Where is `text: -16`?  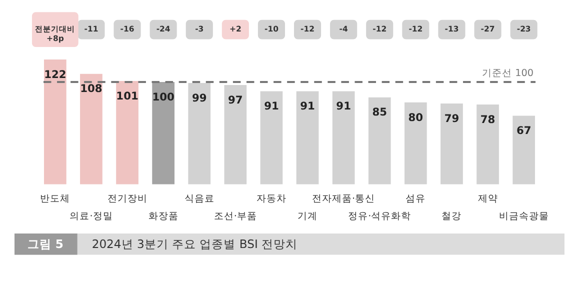
text: -16 is located at coordinates (127, 29).